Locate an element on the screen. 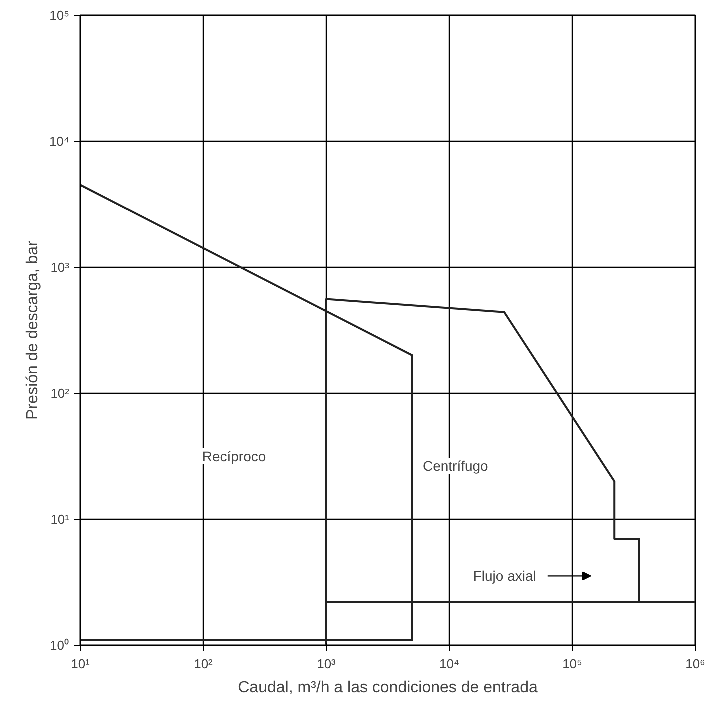 This screenshot has width=728, height=722. y-tick-label: 10³ is located at coordinates (60, 267).